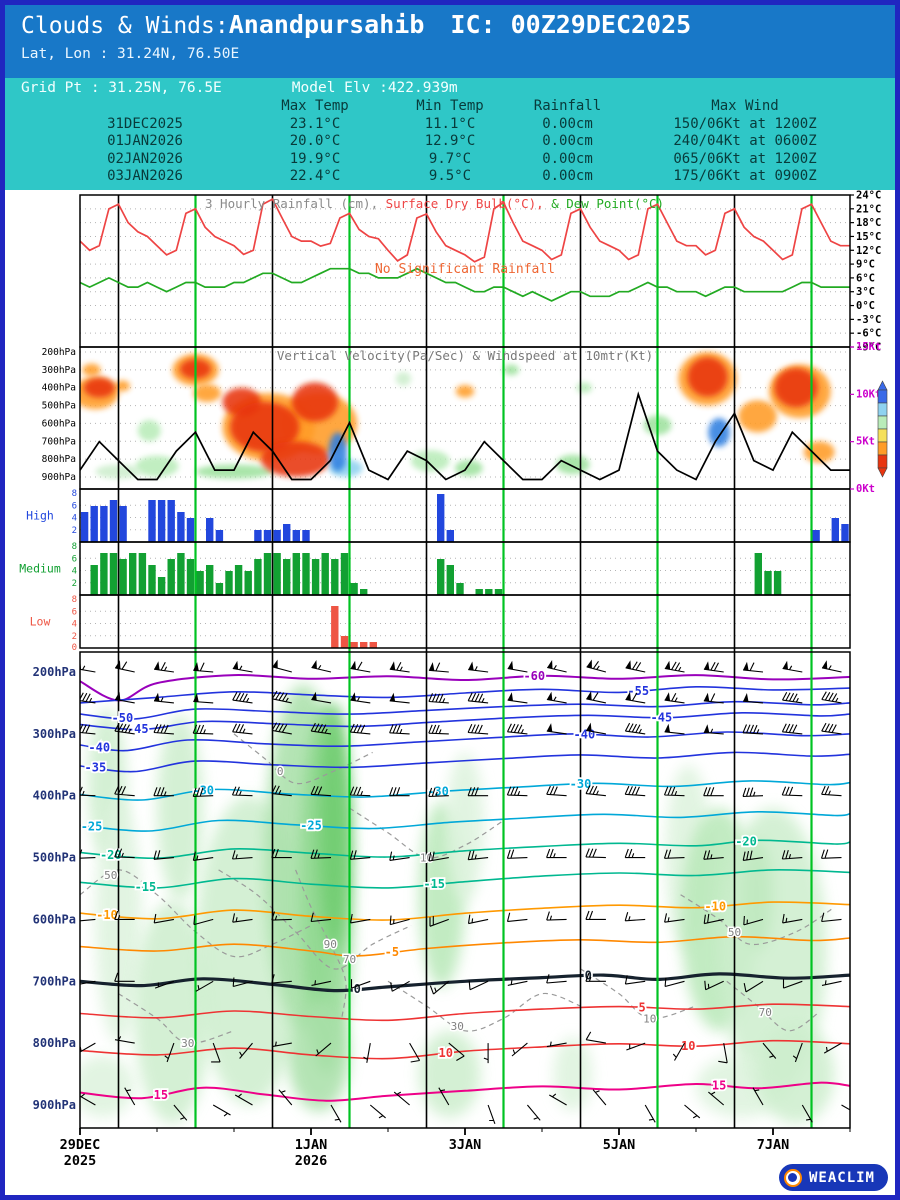 The width and height of the screenshot is (900, 1200). I want to click on svg-text: 15°C, so click(868, 237).